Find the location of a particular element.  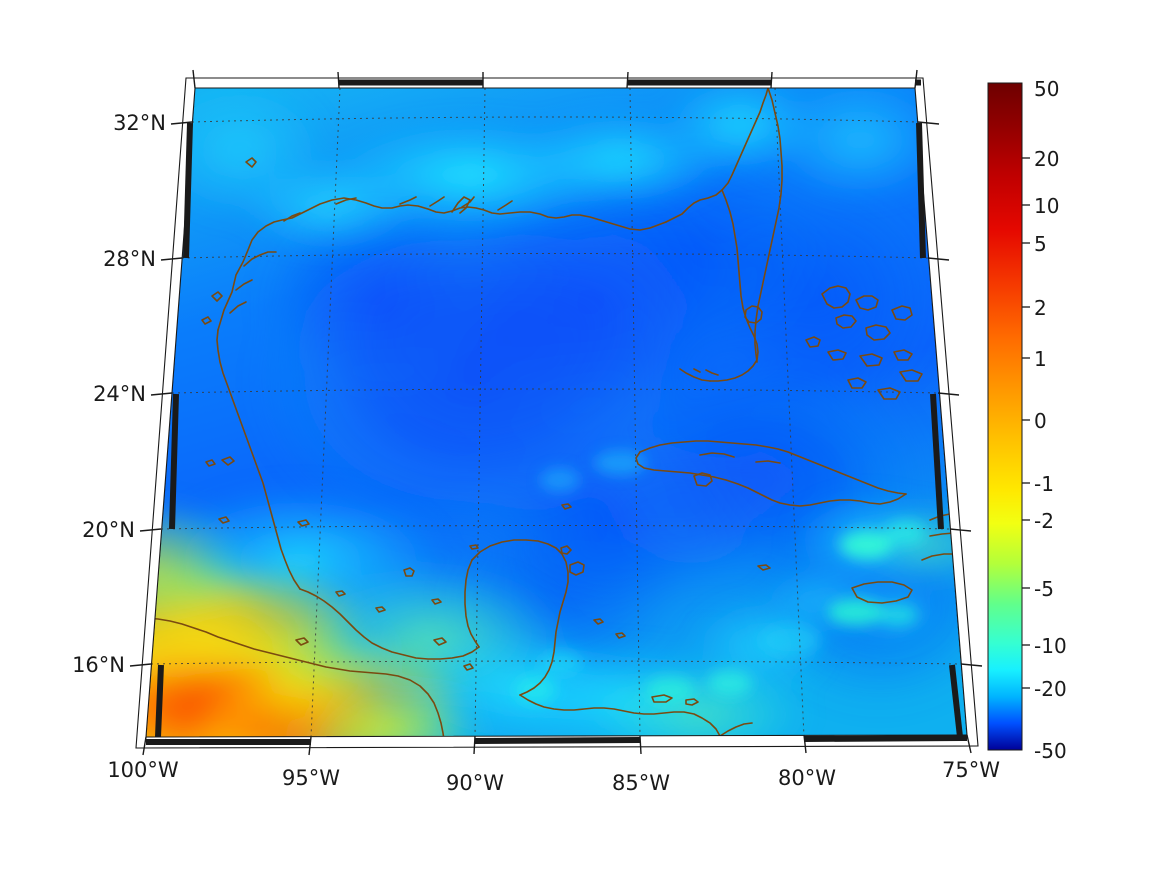

lat-tick-label: 16°N is located at coordinates (98, 665).